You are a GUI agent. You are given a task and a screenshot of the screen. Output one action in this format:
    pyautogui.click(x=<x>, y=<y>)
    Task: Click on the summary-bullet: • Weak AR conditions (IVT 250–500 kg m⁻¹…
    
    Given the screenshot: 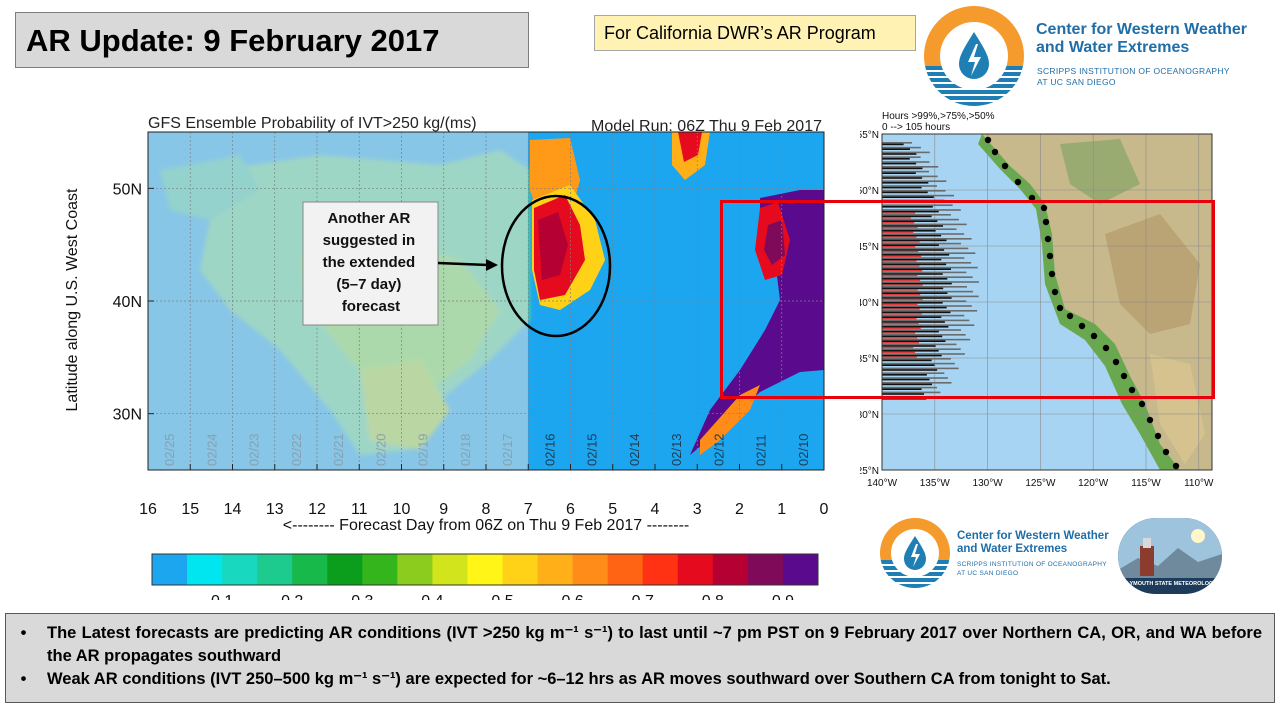 What is the action you would take?
    pyautogui.click(x=639, y=679)
    